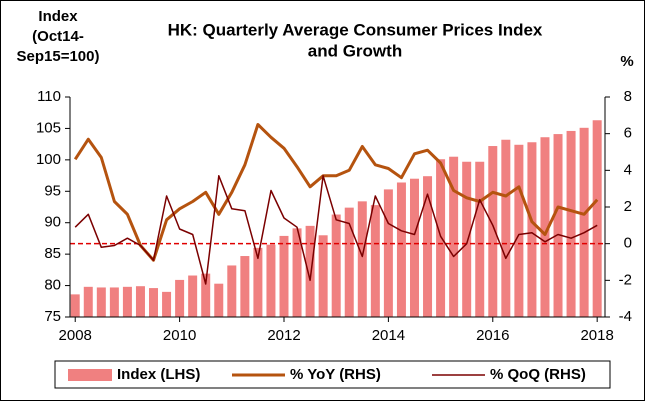 Image resolution: width=645 pixels, height=401 pixels. What do you see at coordinates (625, 316) in the screenshot?
I see `y2-tick-label: -4` at bounding box center [625, 316].